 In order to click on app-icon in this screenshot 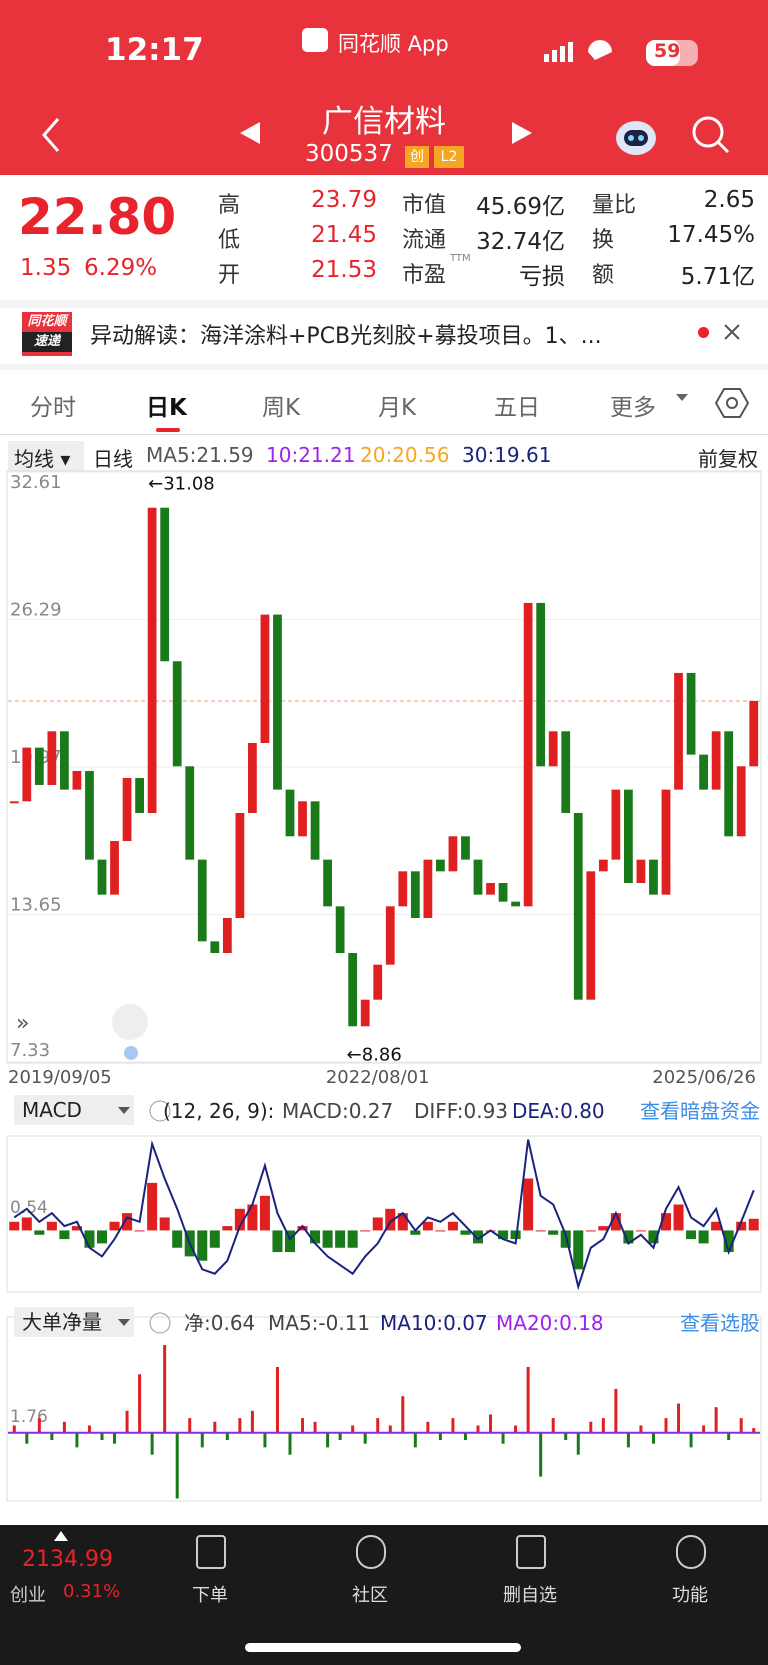, I will do `click(315, 40)`.